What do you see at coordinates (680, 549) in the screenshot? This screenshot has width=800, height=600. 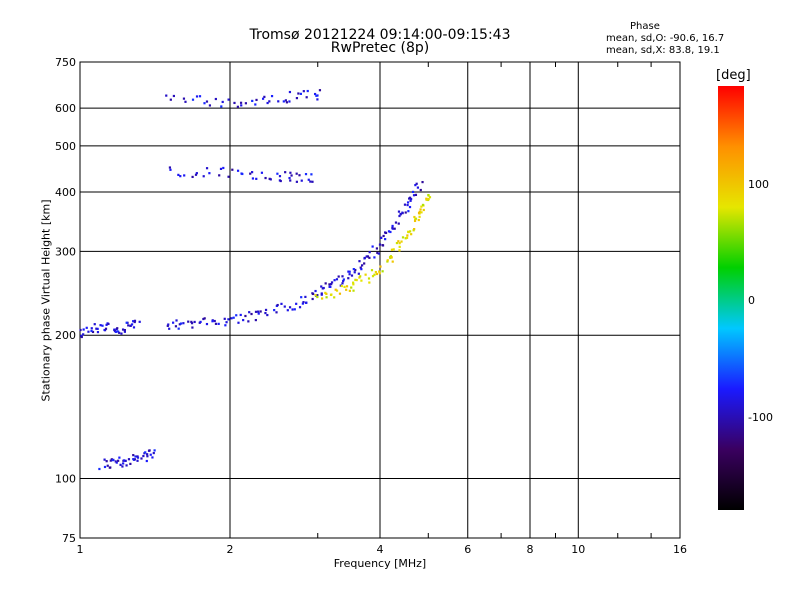 I see `x-tick-label: 16` at bounding box center [680, 549].